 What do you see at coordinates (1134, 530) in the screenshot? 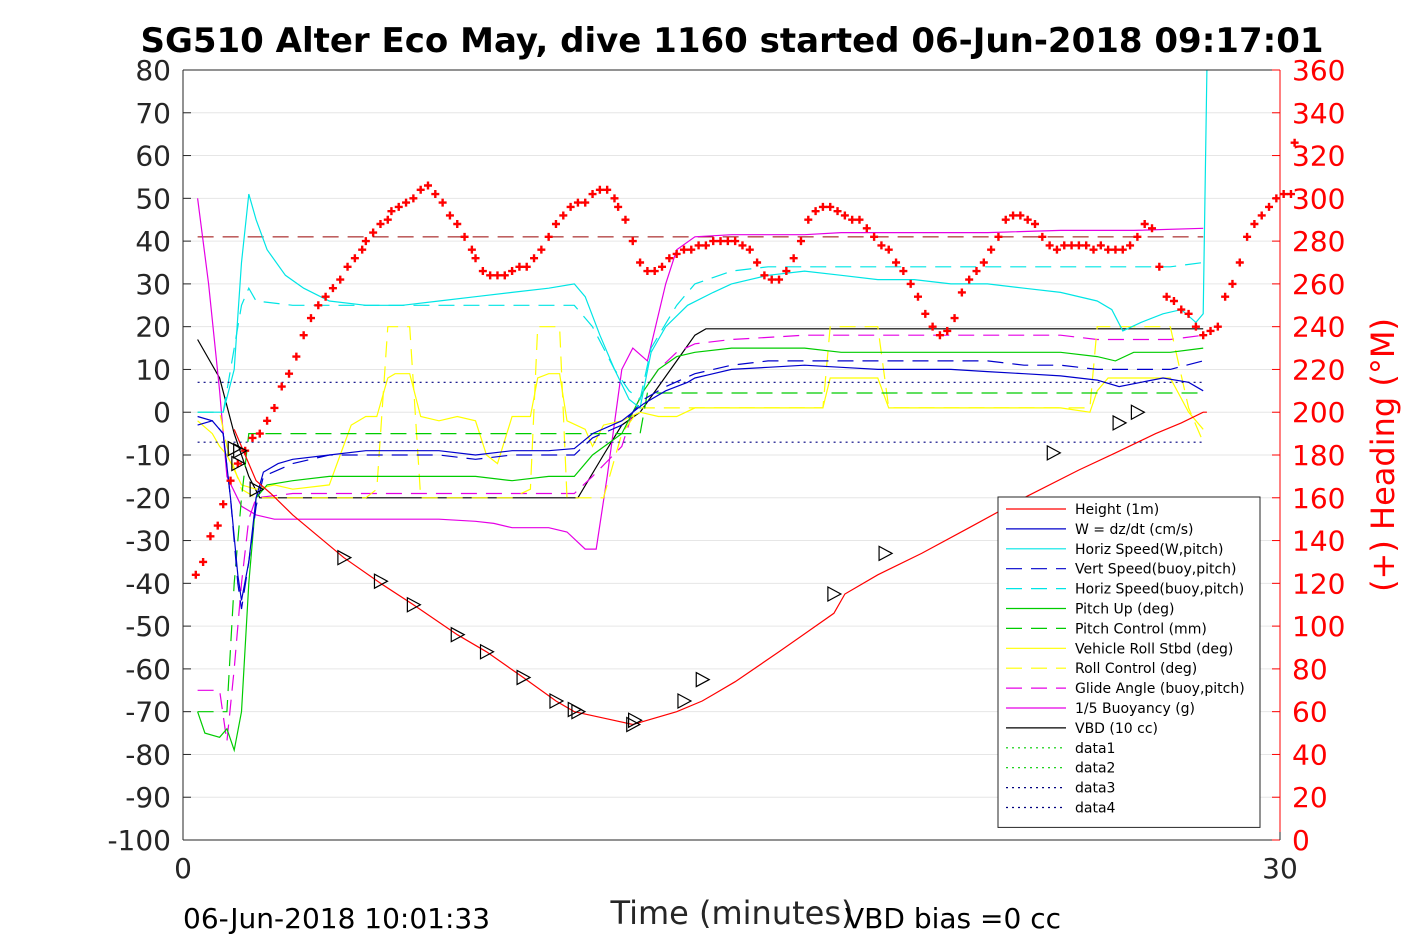
I see `legend-entry: W = dz/dt (cm/s)` at bounding box center [1134, 530].